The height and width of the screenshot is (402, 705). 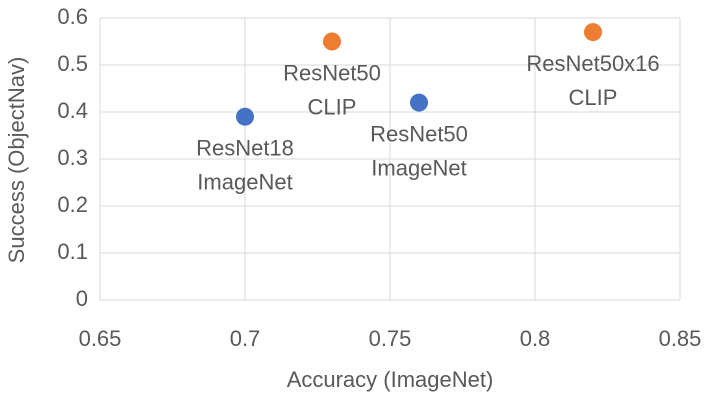 What do you see at coordinates (82, 298) in the screenshot?
I see `y-tick-label: 0` at bounding box center [82, 298].